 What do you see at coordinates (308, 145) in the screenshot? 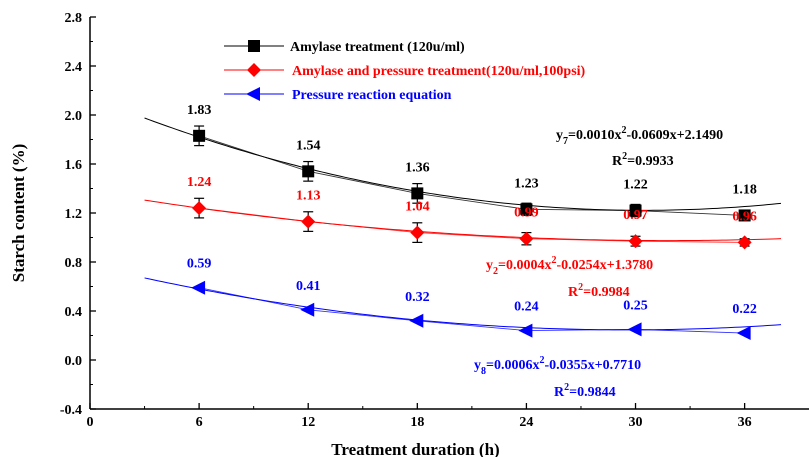
I see `data-label-0-1: 1.54` at bounding box center [308, 145].